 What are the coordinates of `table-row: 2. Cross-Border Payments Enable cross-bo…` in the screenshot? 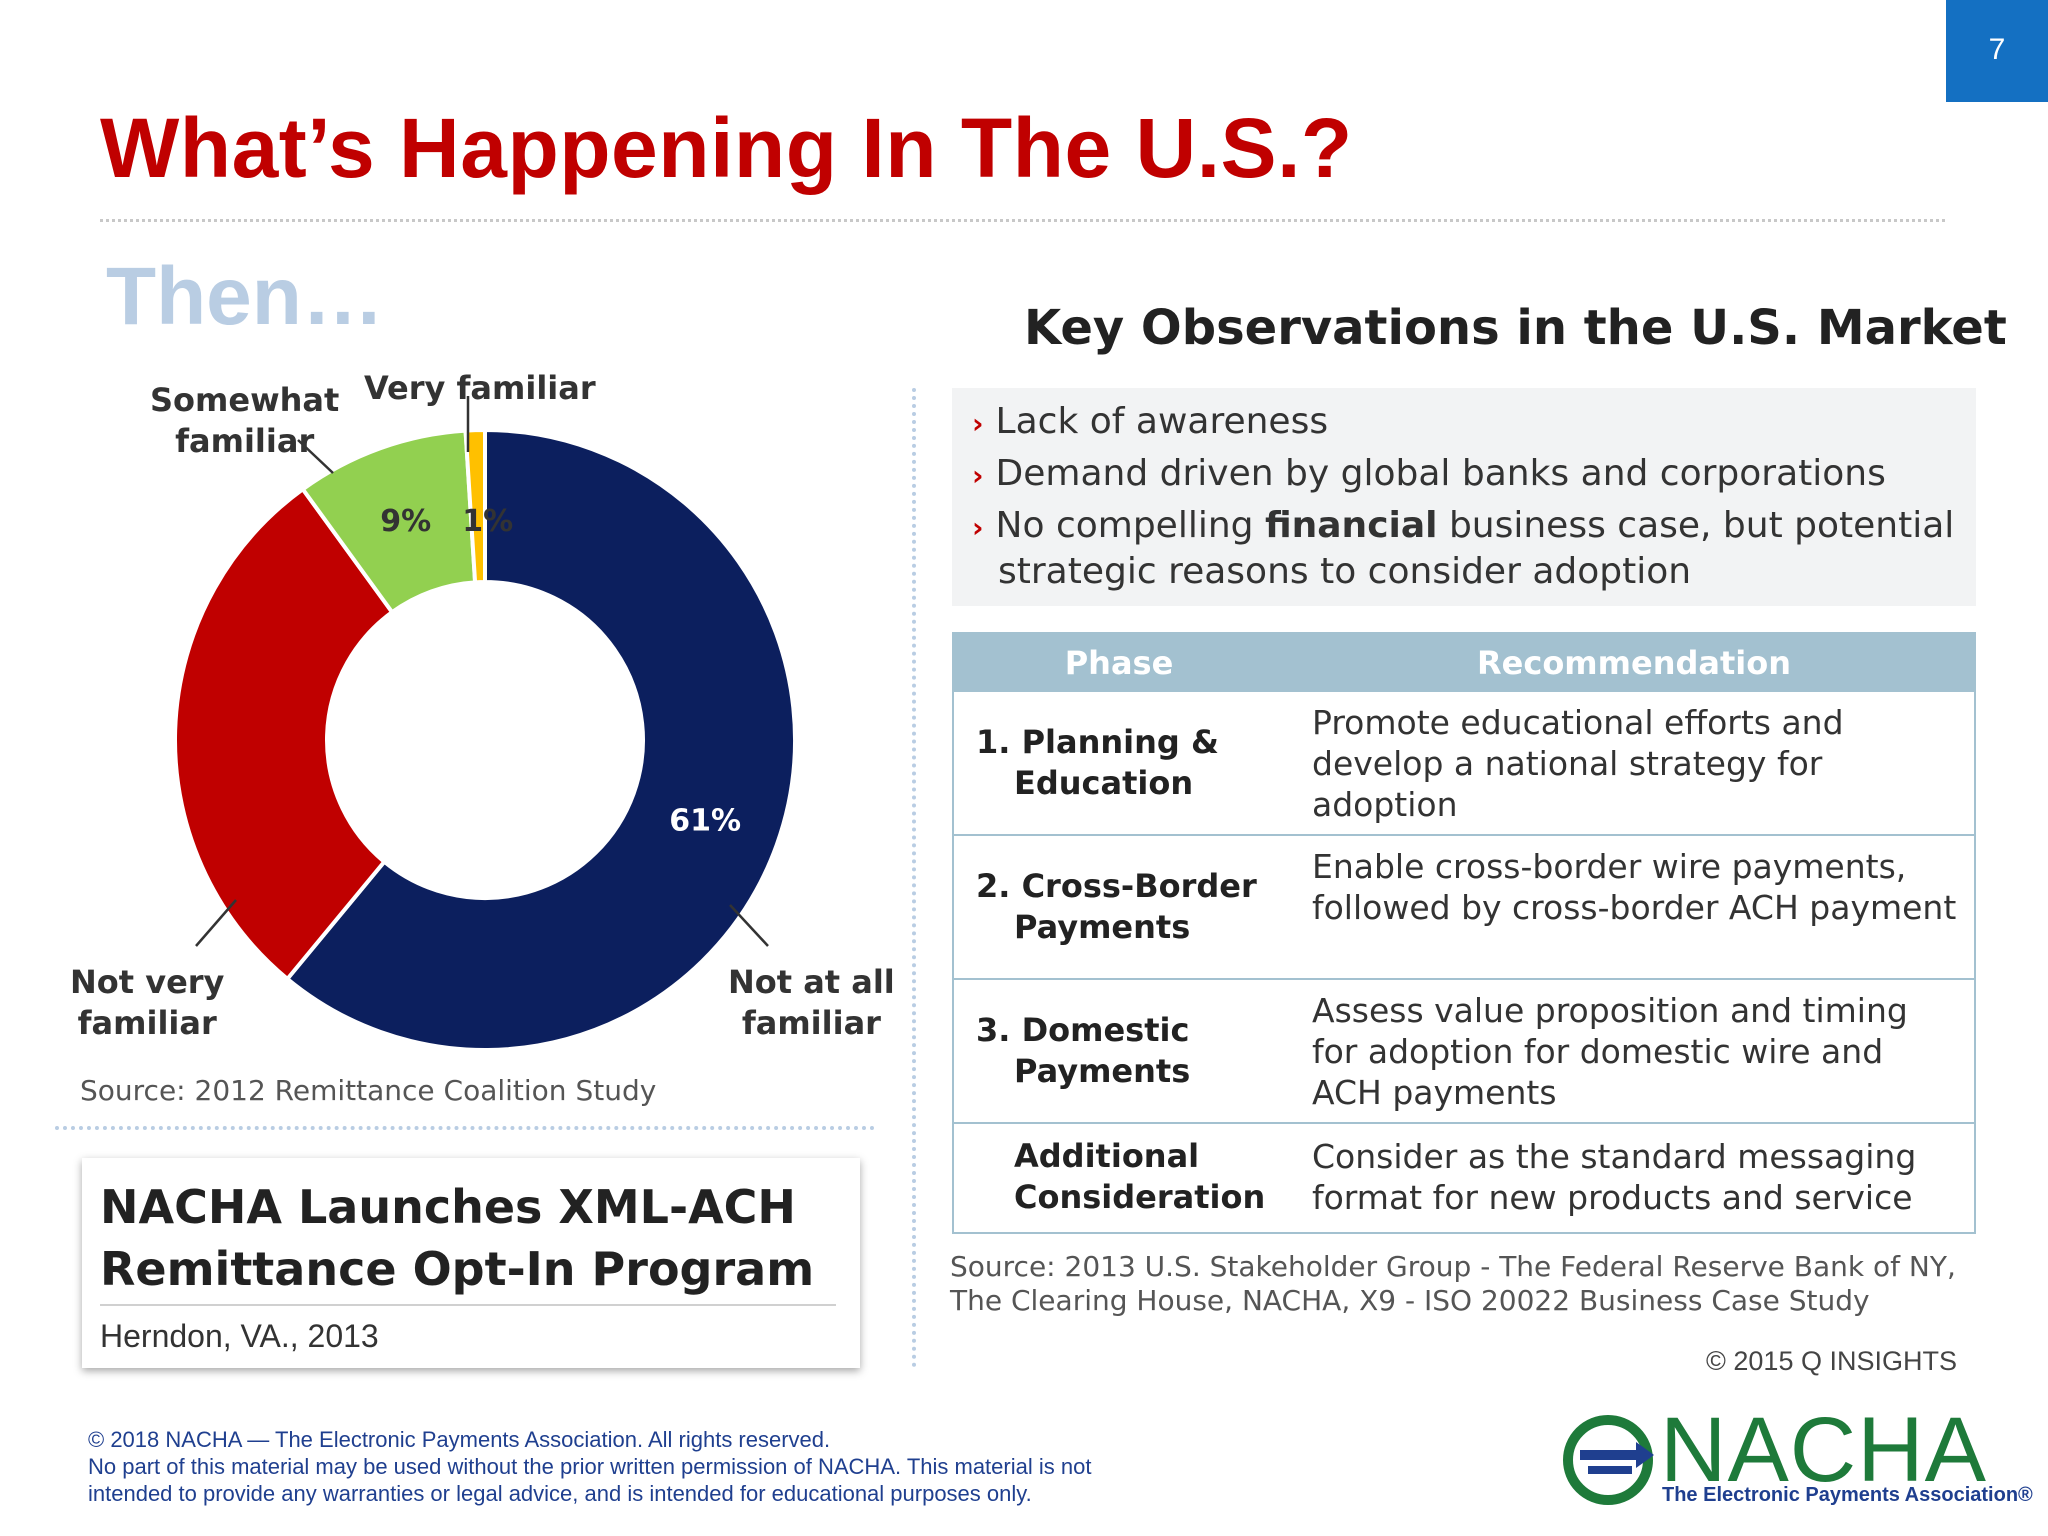 It's located at (1464, 908).